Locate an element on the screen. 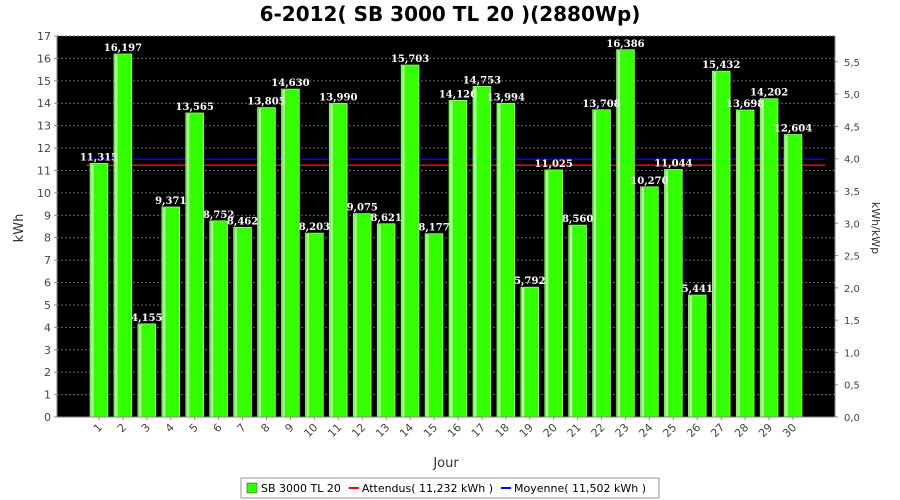  data-label: 15,703 is located at coordinates (410, 59).